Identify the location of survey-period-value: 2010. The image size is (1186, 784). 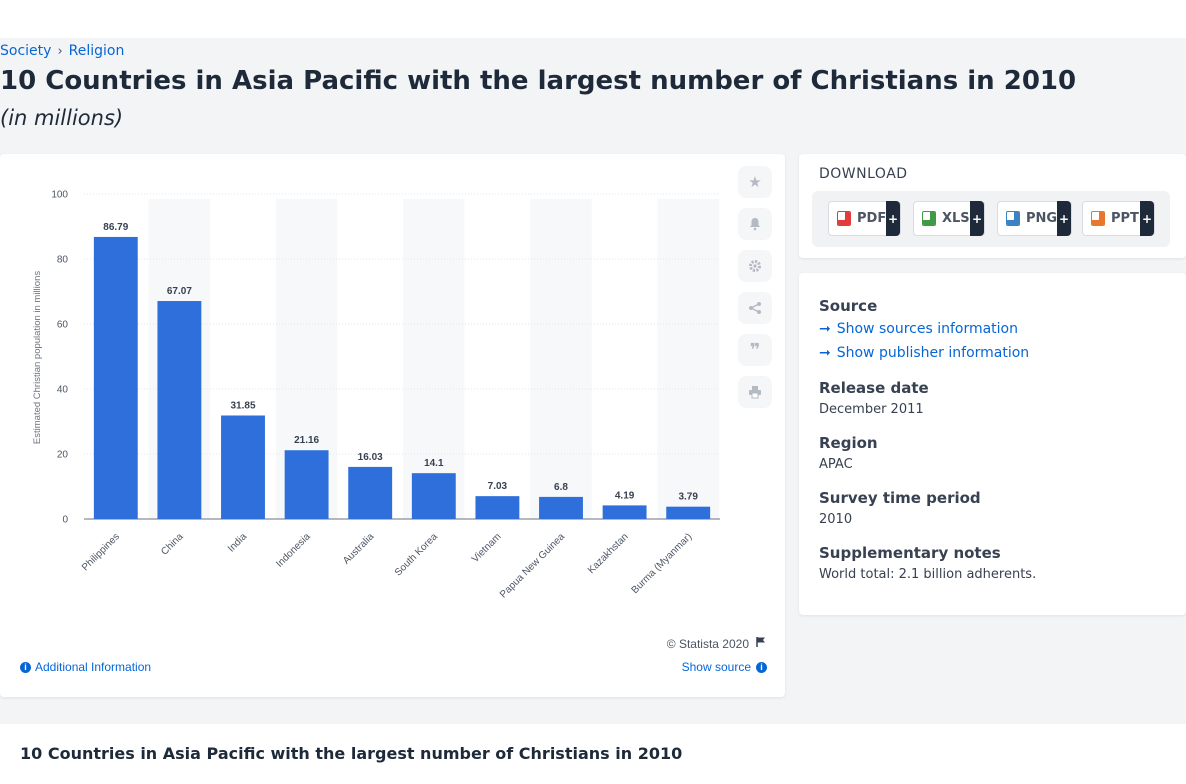
(836, 519).